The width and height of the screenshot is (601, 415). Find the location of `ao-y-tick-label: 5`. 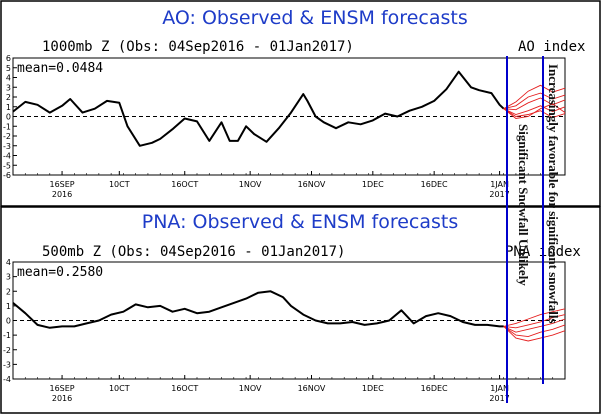

ao-y-tick-label: 5 is located at coordinates (8, 68).